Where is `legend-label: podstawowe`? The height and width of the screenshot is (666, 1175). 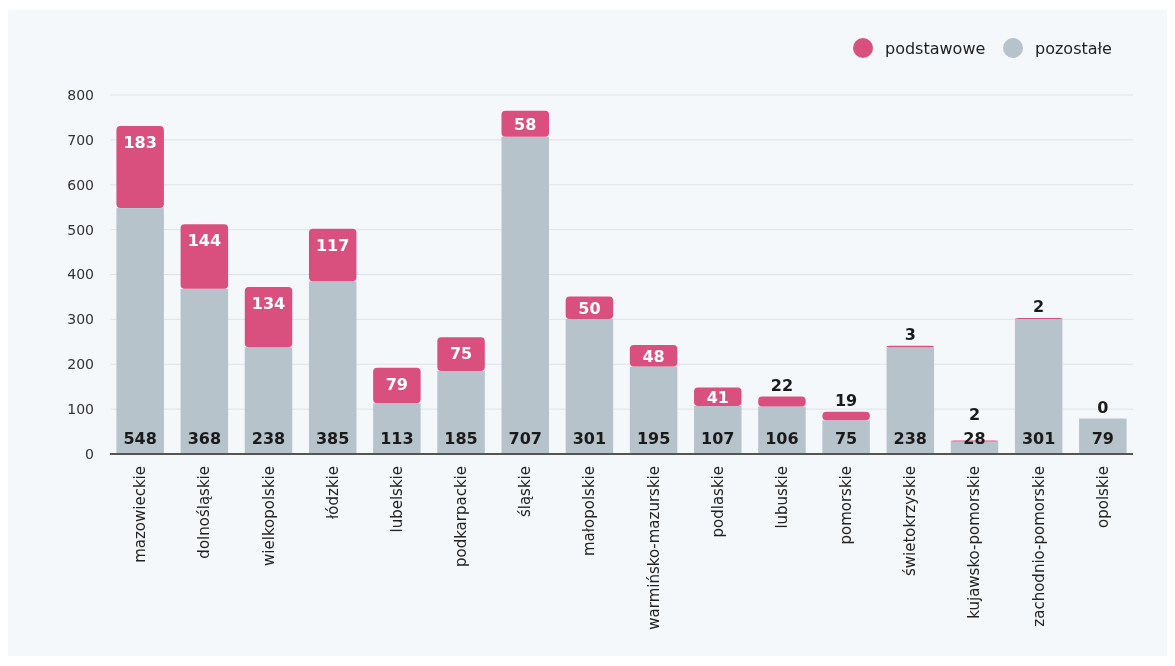
legend-label: podstawowe is located at coordinates (935, 48).